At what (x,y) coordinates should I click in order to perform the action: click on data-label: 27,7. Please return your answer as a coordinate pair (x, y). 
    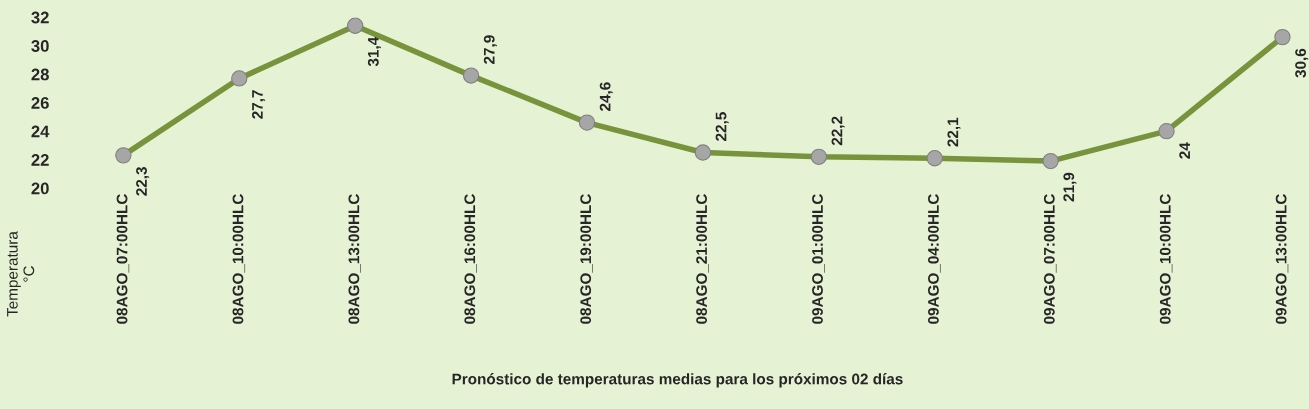
    Looking at the image, I should click on (259, 104).